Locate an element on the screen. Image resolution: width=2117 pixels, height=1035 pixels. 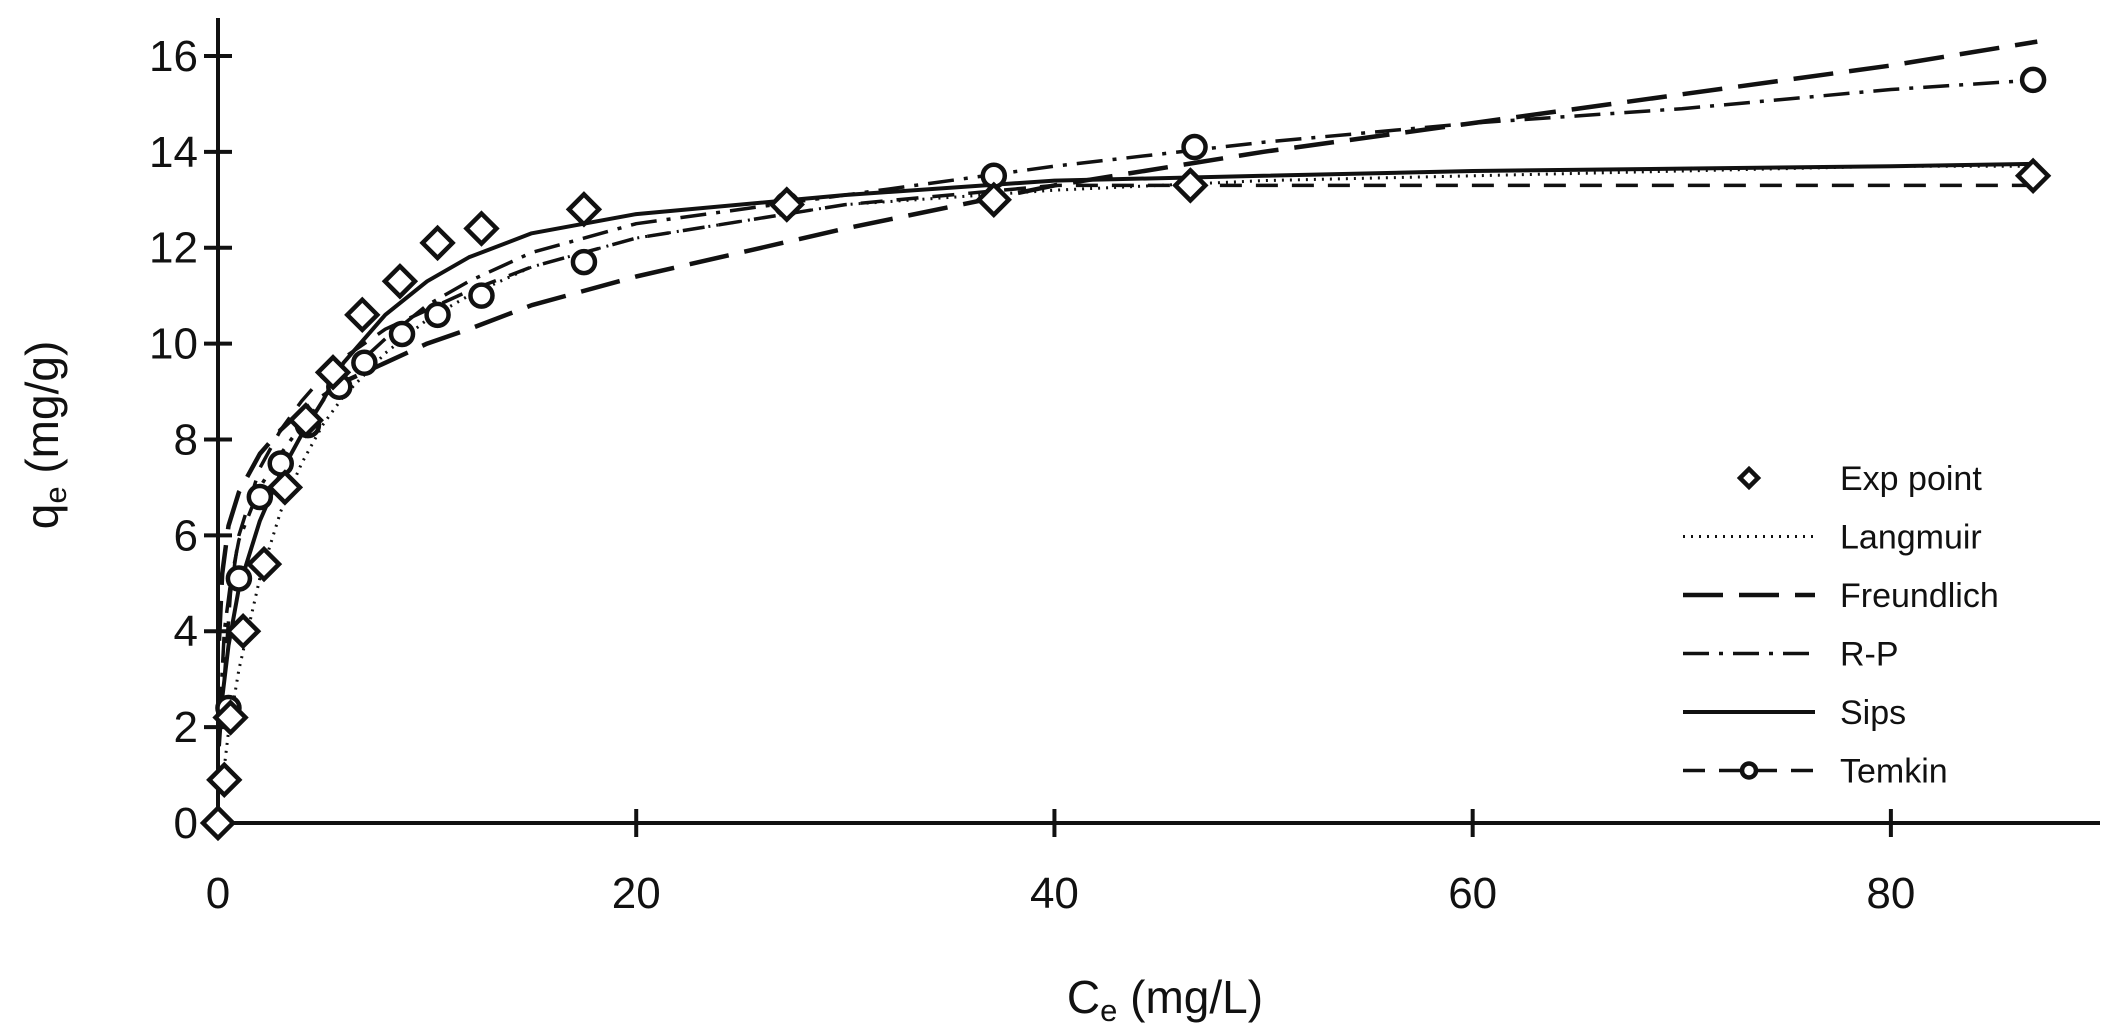
legend-item-exp-point: Exp point is located at coordinates (1859, 479).